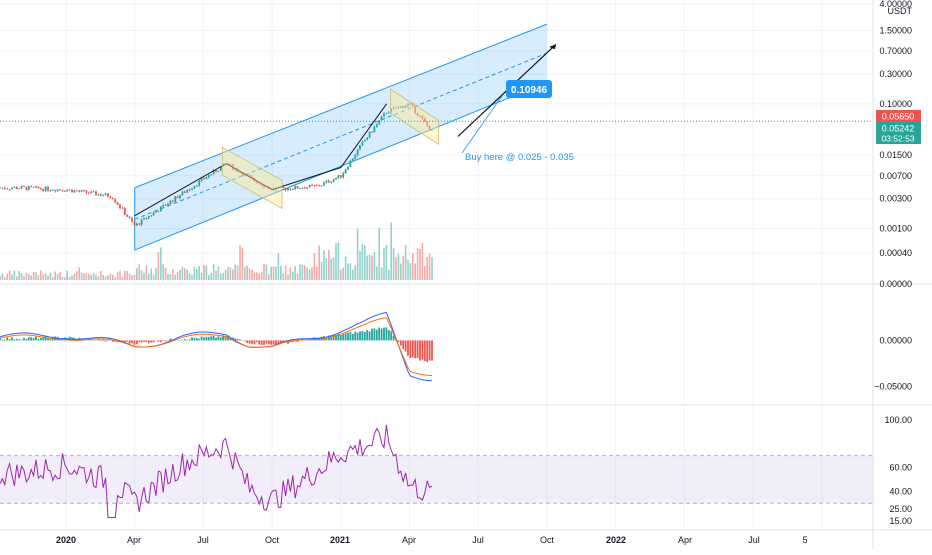  Describe the element at coordinates (900, 11) in the screenshot. I see `price-unit-label: USDT` at that location.